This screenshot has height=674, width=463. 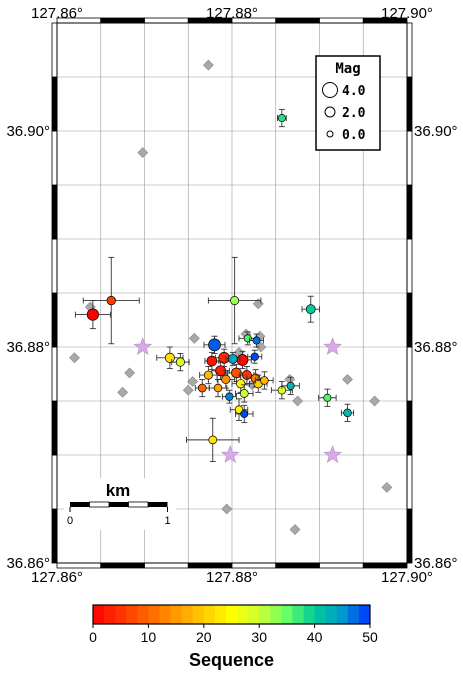 I want to click on y-tick-left-36.88: 36.88°, so click(x=28, y=347).